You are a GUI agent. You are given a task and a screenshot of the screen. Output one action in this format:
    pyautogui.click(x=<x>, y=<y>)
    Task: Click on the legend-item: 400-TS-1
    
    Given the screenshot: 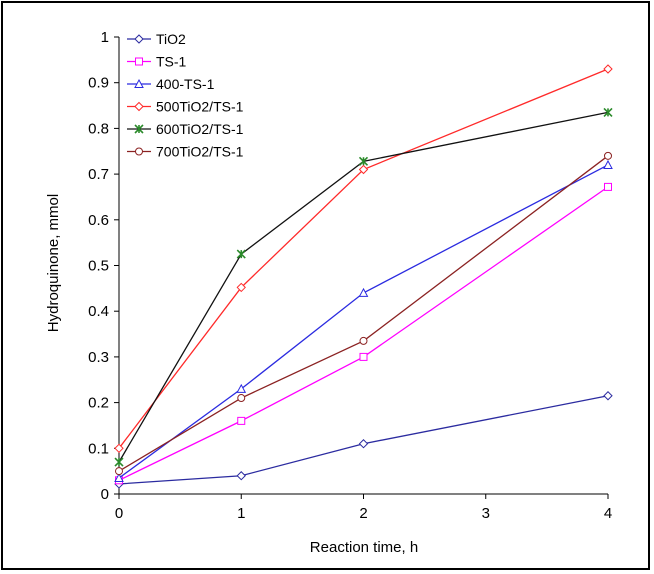 What is the action you would take?
    pyautogui.click(x=171, y=84)
    